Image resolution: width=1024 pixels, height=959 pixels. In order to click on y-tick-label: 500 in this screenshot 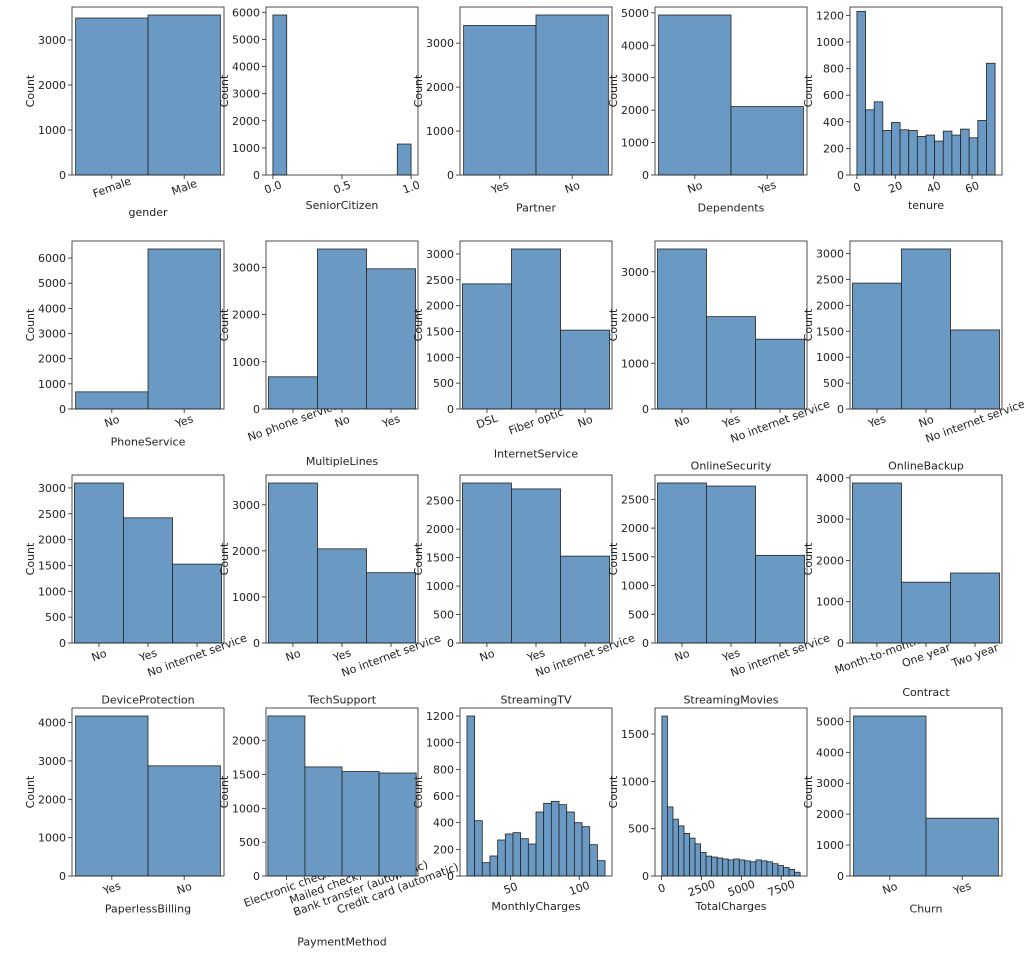, I will do `click(443, 383)`.